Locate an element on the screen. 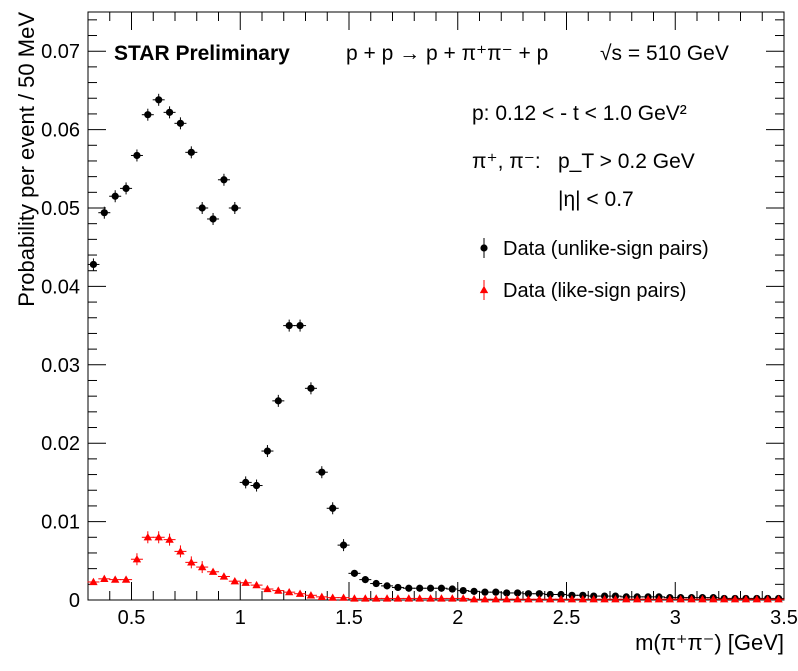 This screenshot has height=671, width=798. x-tick-label: 1.5 is located at coordinates (349, 618).